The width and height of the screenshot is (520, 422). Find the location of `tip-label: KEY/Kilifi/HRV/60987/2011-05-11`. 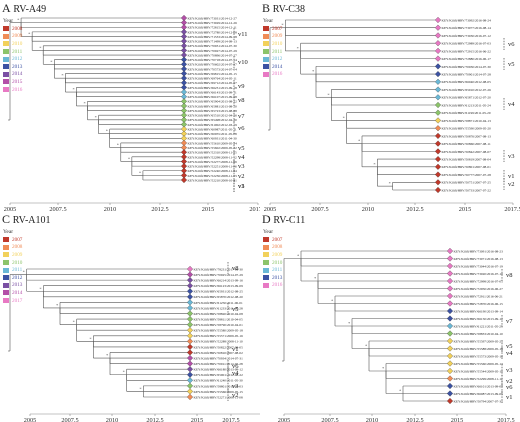

tip-label: KEY/Kilifi/HRV/60987/2011-05-11 is located at coordinates (212, 129).